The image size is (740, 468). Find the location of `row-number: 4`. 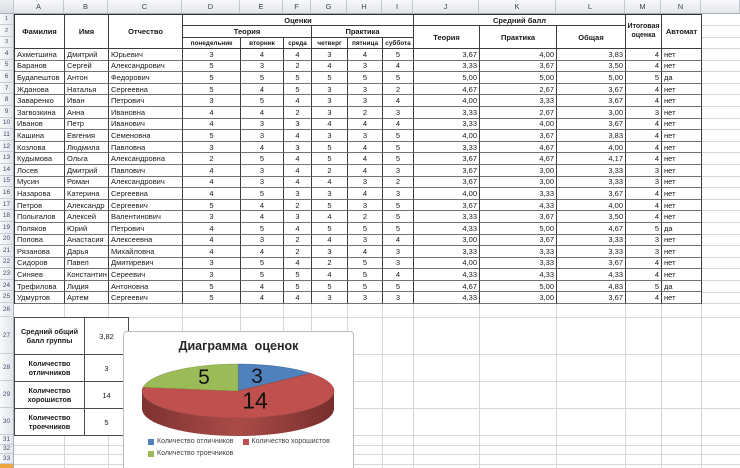

row-number: 4 is located at coordinates (6, 54).